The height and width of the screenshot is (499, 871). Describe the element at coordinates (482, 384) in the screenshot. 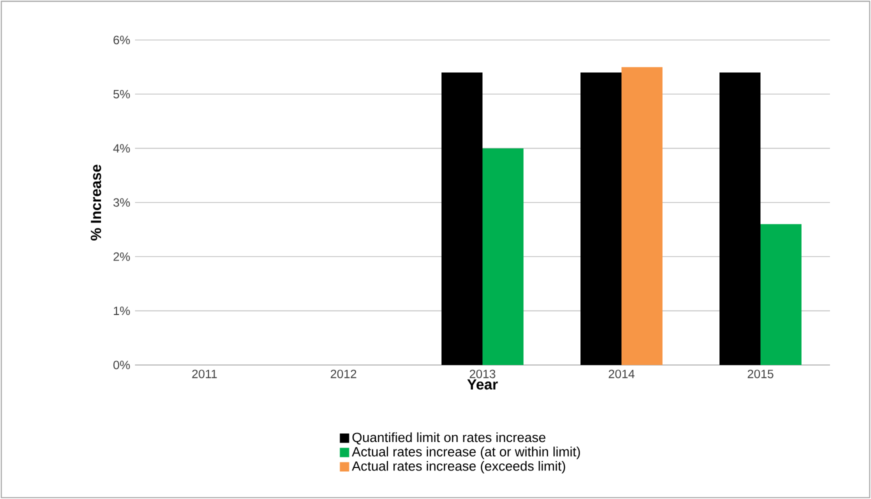

I see `x-axis-title: Year` at that location.